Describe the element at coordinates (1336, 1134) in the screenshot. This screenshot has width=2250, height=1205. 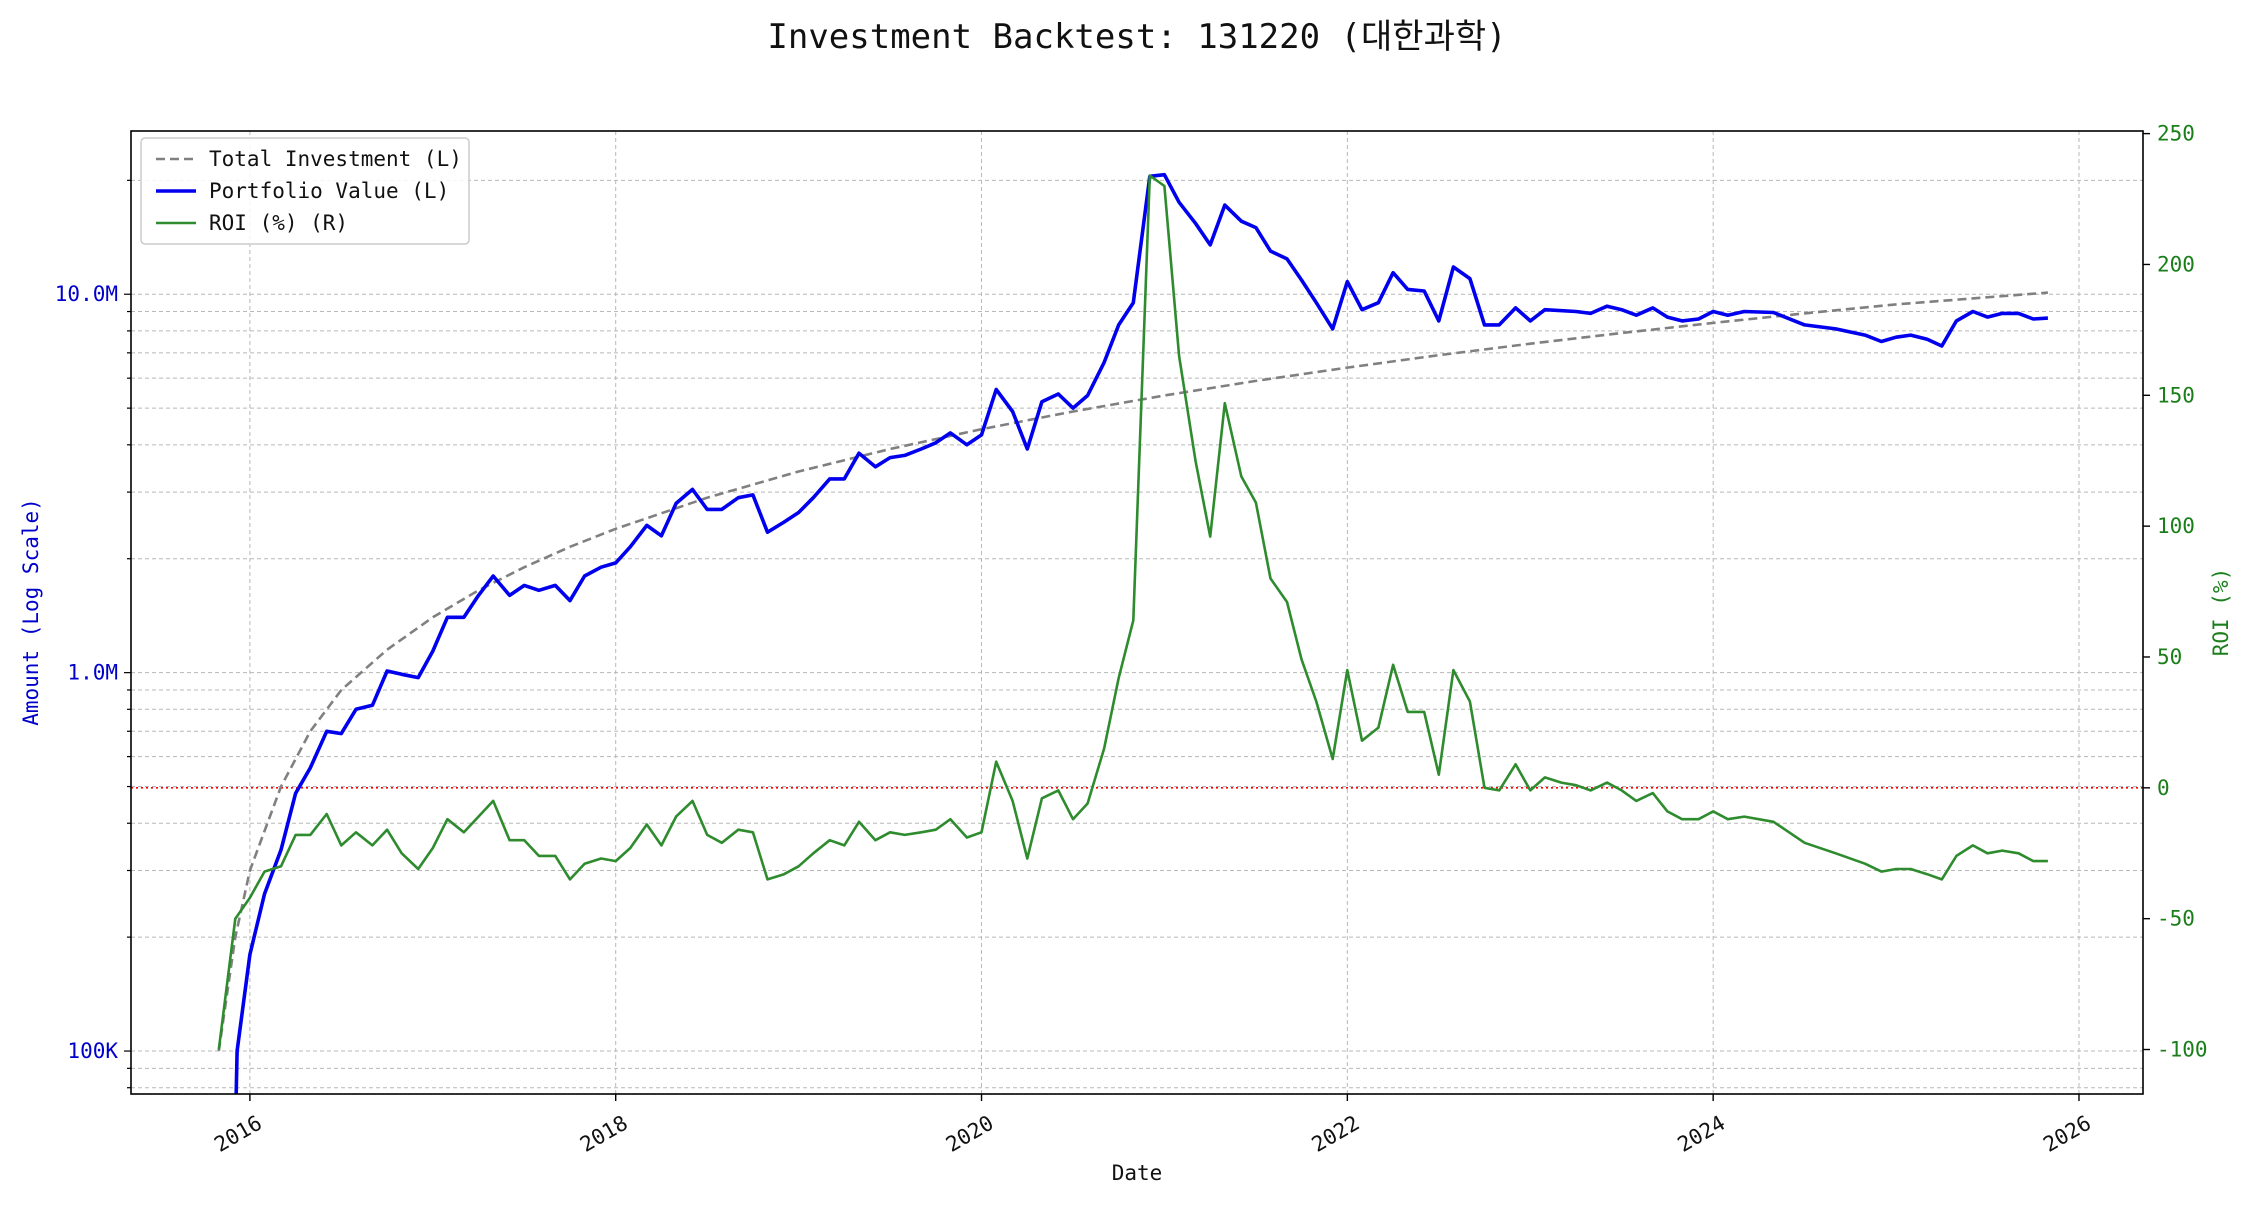
I see `x-tick-label: 2022` at that location.